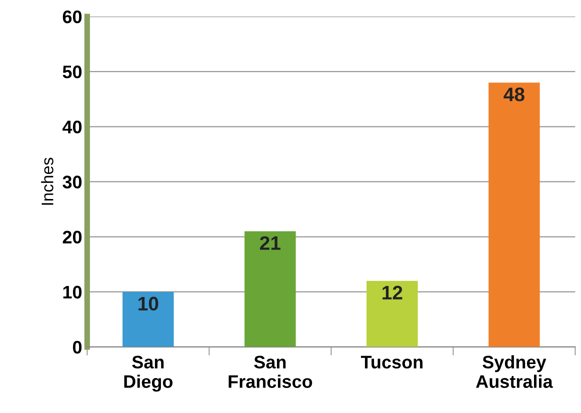 This screenshot has height=413, width=581. I want to click on y-tick-label: 50, so click(72, 72).